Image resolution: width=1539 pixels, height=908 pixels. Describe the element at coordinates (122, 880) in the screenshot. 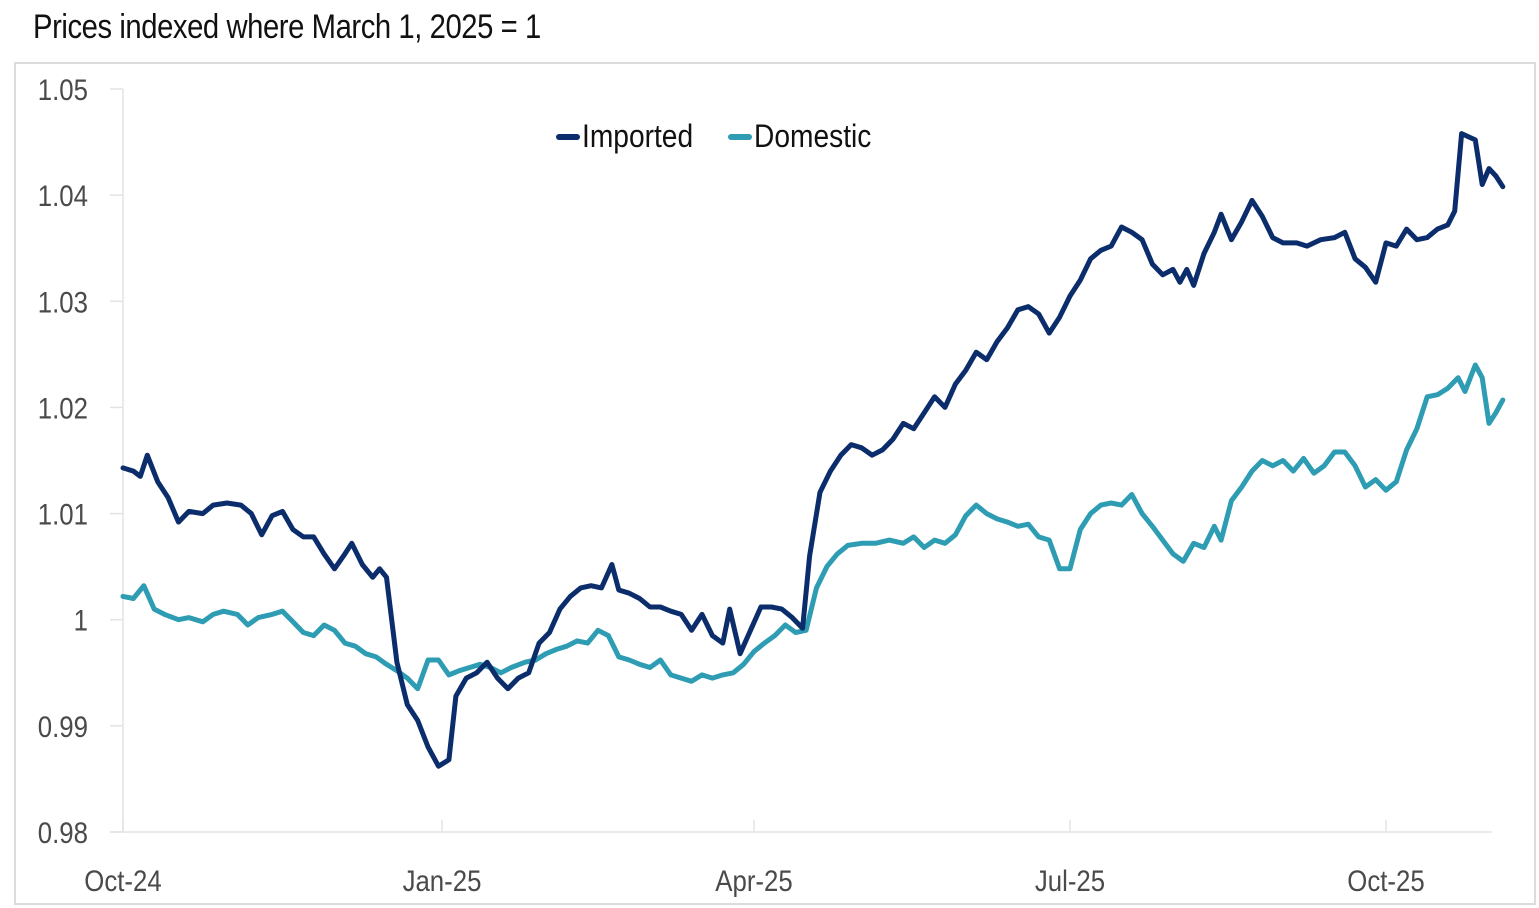

I see `x-tick-label: Oct-24` at that location.